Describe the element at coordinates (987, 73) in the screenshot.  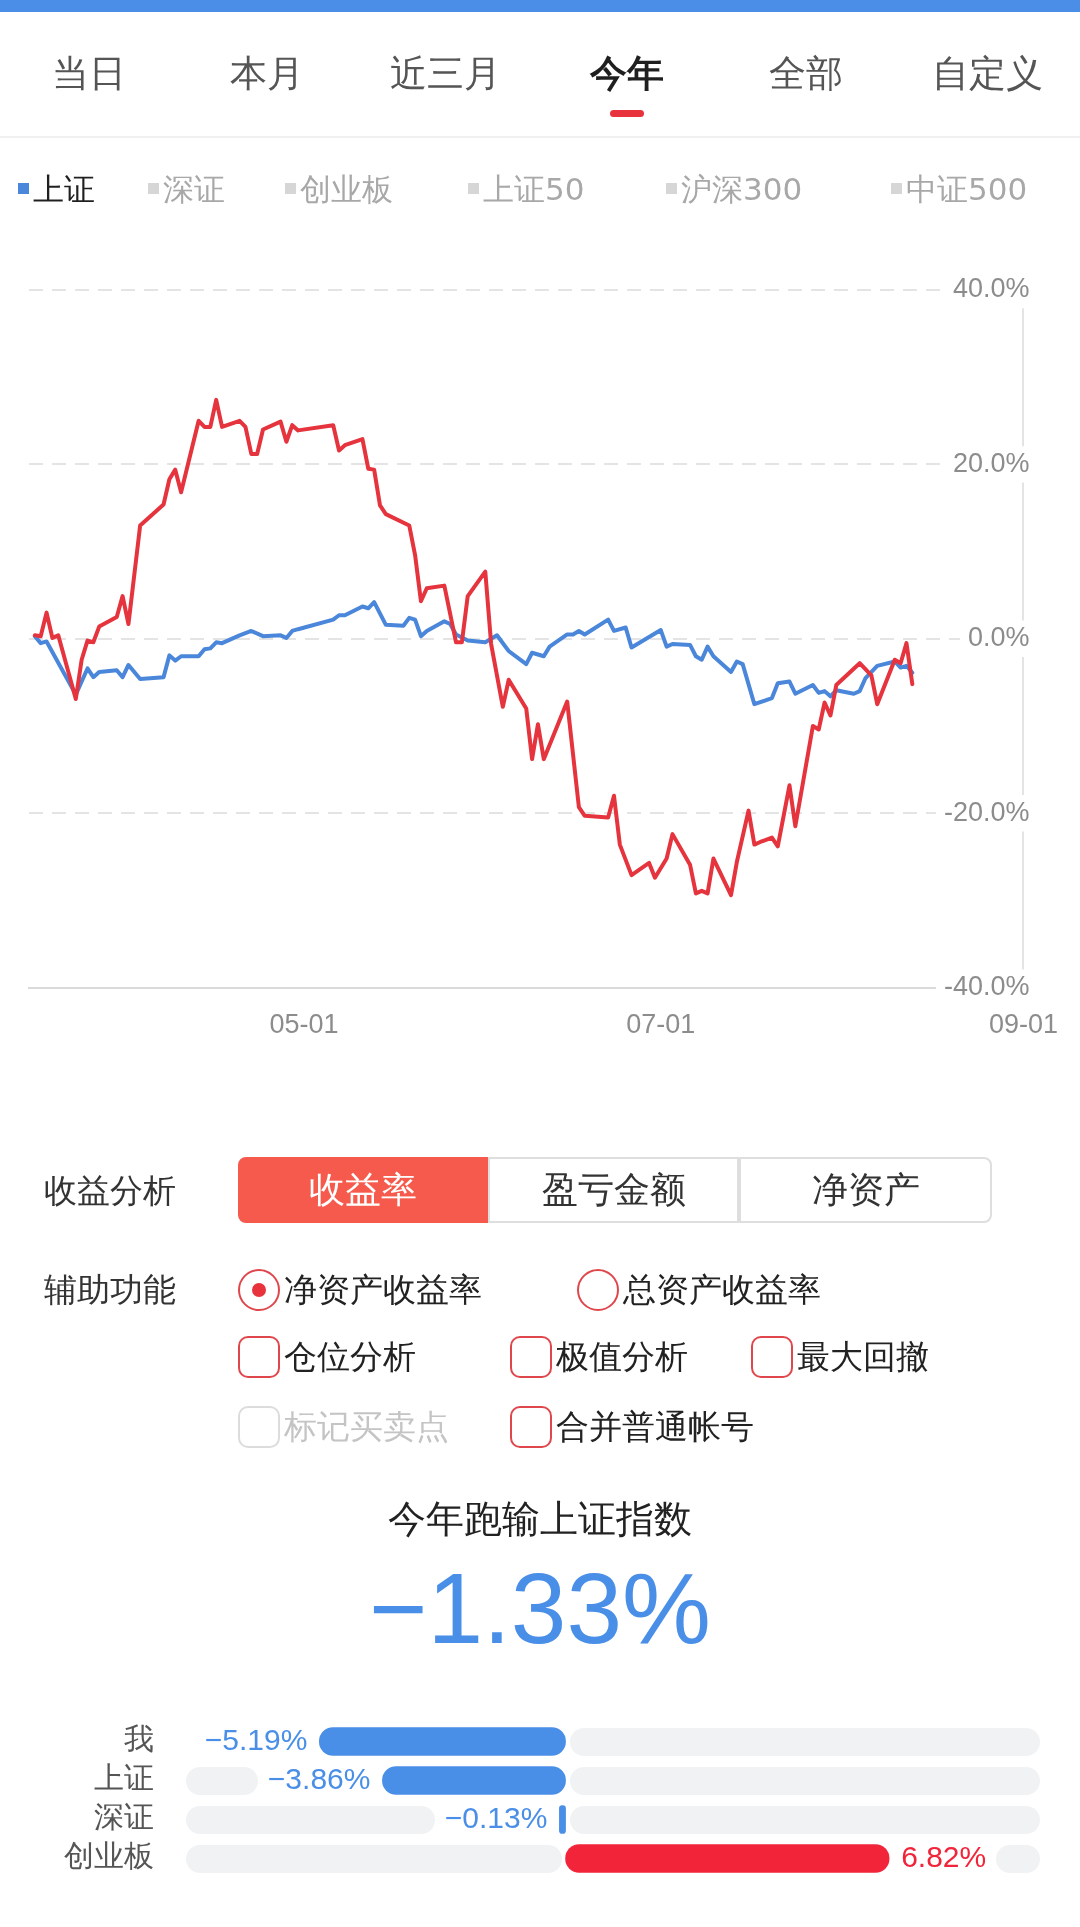
I see `text: 自定义` at that location.